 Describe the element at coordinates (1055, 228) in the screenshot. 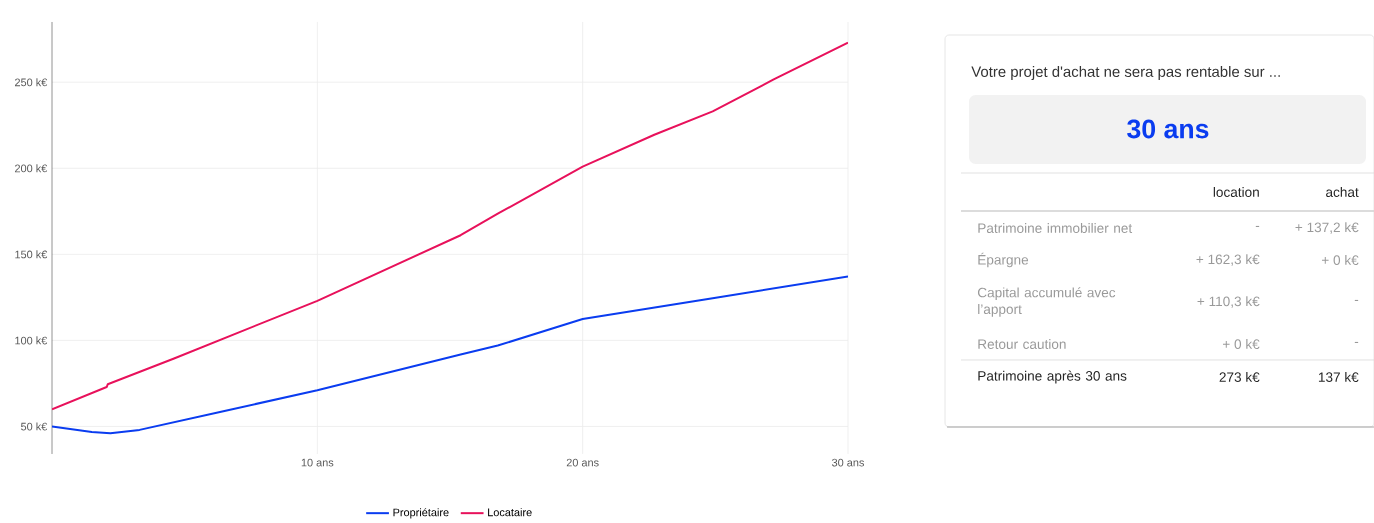

I see `text: Patrimoine immobilier net` at that location.